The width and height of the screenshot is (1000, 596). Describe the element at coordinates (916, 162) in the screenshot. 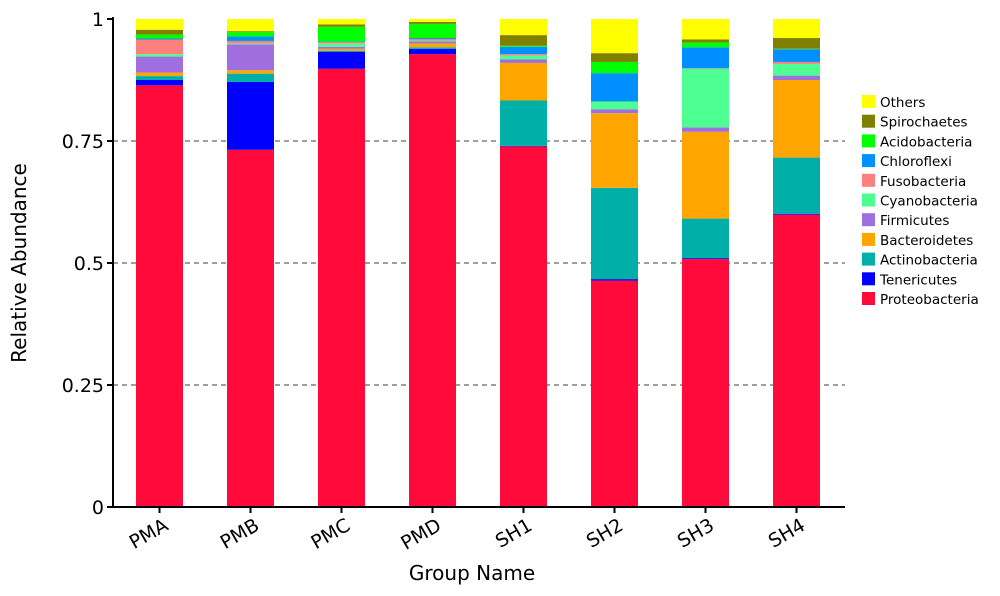

I see `legend-label: Chloroflexi` at that location.